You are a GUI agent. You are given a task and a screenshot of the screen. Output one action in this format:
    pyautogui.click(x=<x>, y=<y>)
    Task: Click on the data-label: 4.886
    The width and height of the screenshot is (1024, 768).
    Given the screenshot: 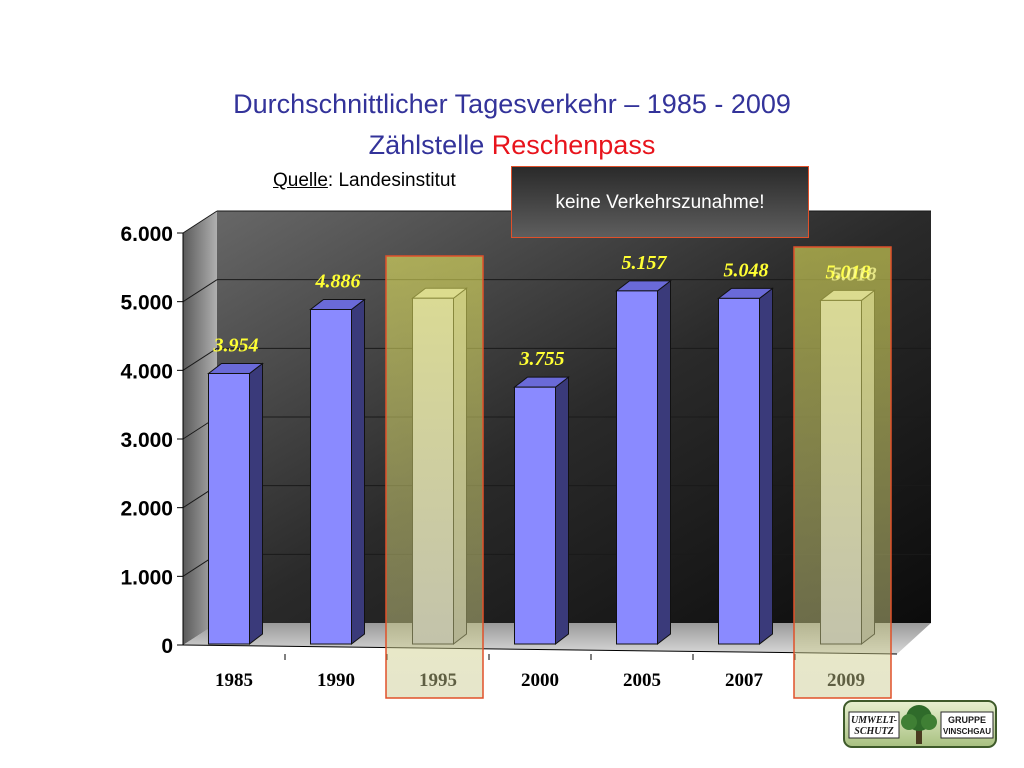 What is the action you would take?
    pyautogui.click(x=338, y=281)
    